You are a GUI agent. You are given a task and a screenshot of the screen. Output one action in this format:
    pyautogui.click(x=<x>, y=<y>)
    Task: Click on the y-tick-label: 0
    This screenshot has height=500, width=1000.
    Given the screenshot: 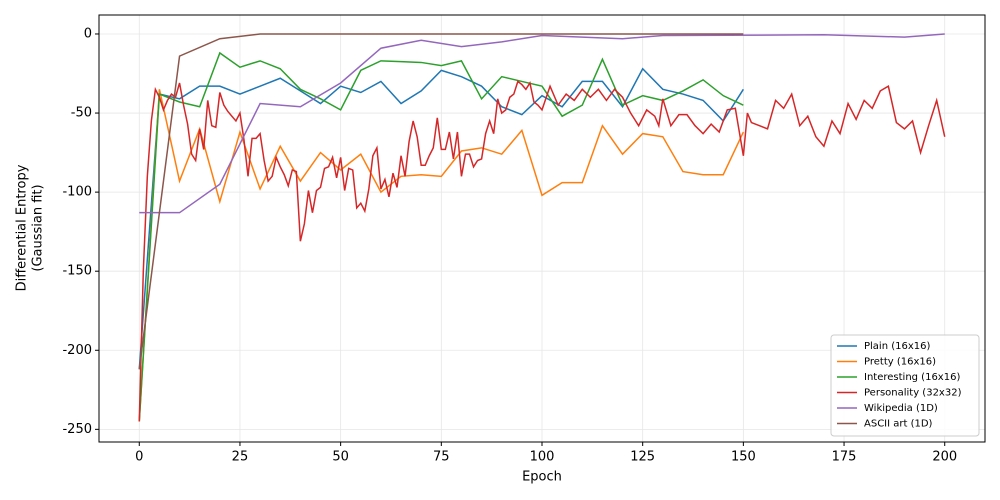 What is the action you would take?
    pyautogui.click(x=88, y=33)
    